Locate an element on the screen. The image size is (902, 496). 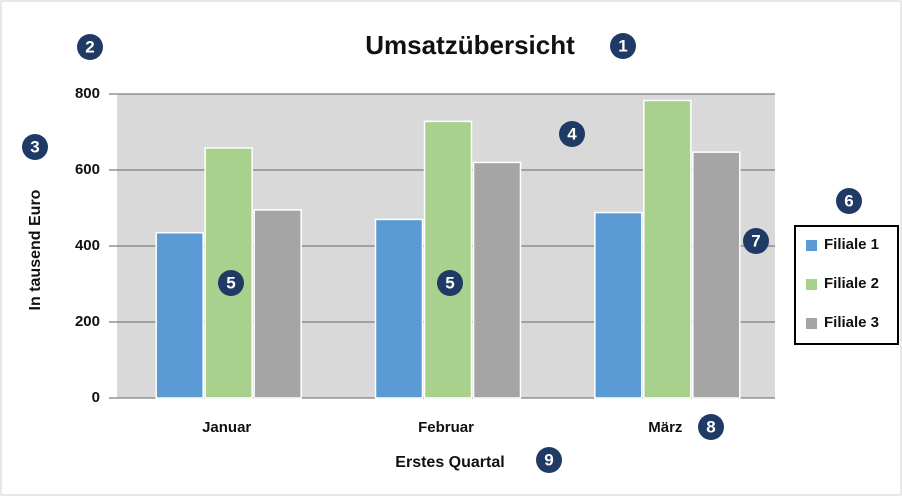
legend-label: Filiale 1 is located at coordinates (851, 244).